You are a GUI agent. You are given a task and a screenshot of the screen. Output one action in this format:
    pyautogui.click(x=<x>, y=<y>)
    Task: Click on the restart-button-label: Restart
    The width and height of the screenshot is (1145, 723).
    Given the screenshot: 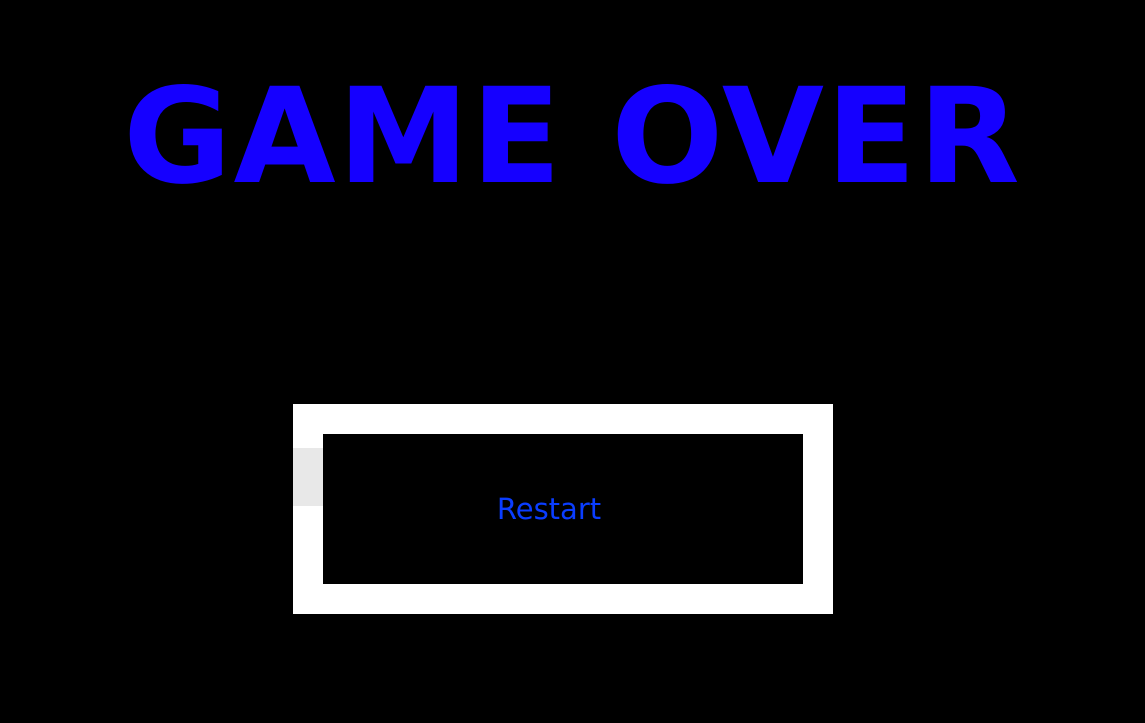 What is the action you would take?
    pyautogui.click(x=549, y=509)
    